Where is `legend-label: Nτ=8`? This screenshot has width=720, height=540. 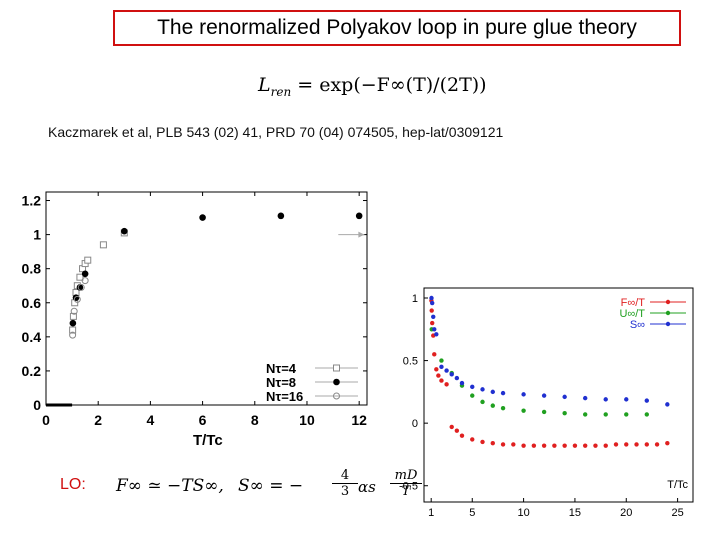 legend-label: Nτ=8 is located at coordinates (281, 382).